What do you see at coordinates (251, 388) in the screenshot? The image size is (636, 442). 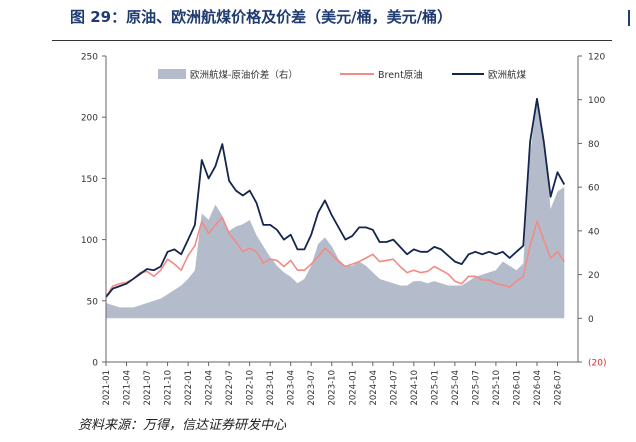 I see `x-tick-label: 2022-10` at bounding box center [251, 388].